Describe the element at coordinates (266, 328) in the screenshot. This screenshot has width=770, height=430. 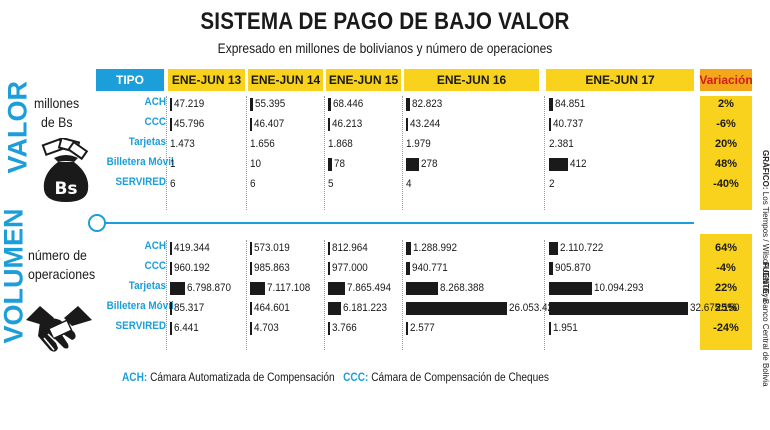
I see `volumen-cell: 4.703` at that location.